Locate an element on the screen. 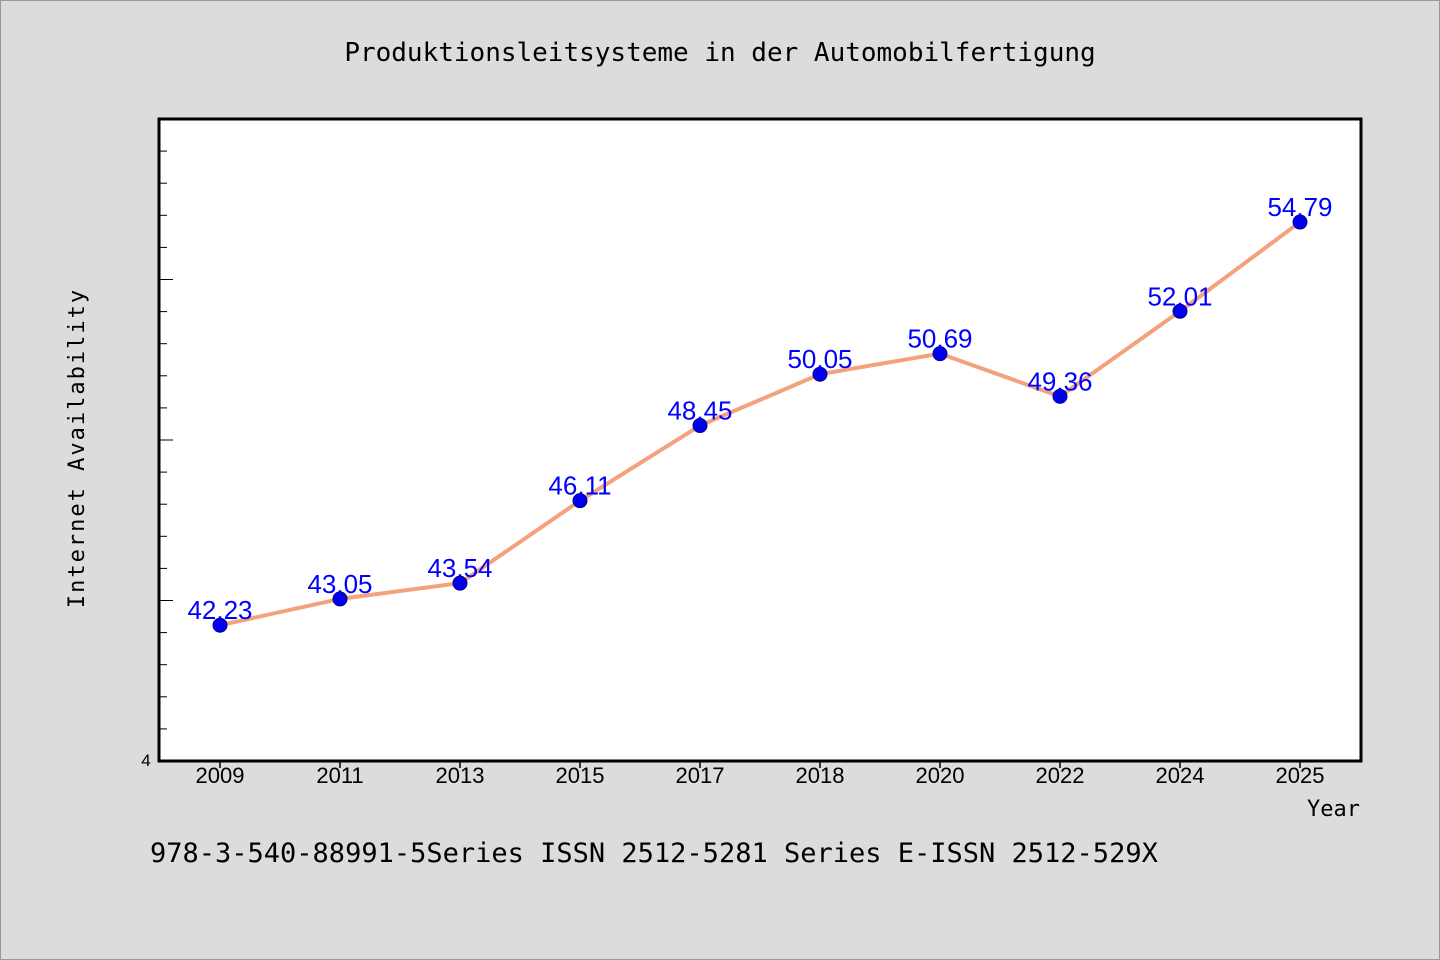 Image resolution: width=1440 pixels, height=960 pixels. x-tick-label: 2011 is located at coordinates (339, 775).